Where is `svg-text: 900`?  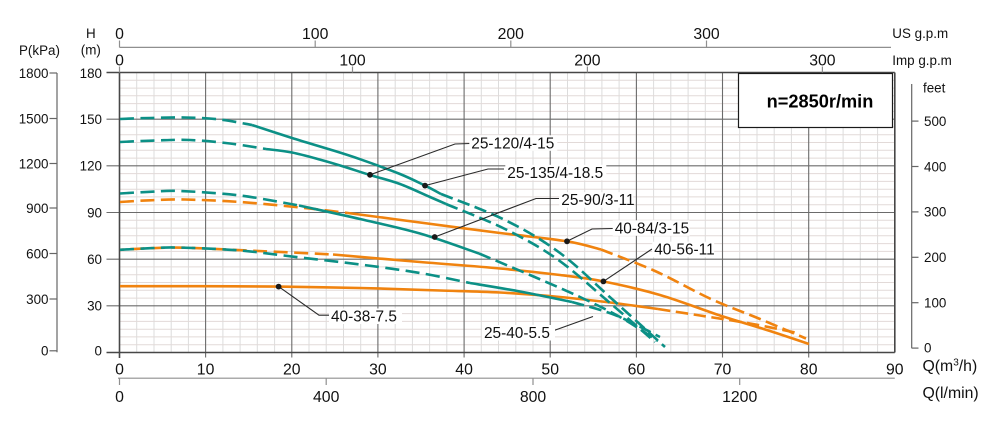 svg-text: 900 is located at coordinates (37, 208).